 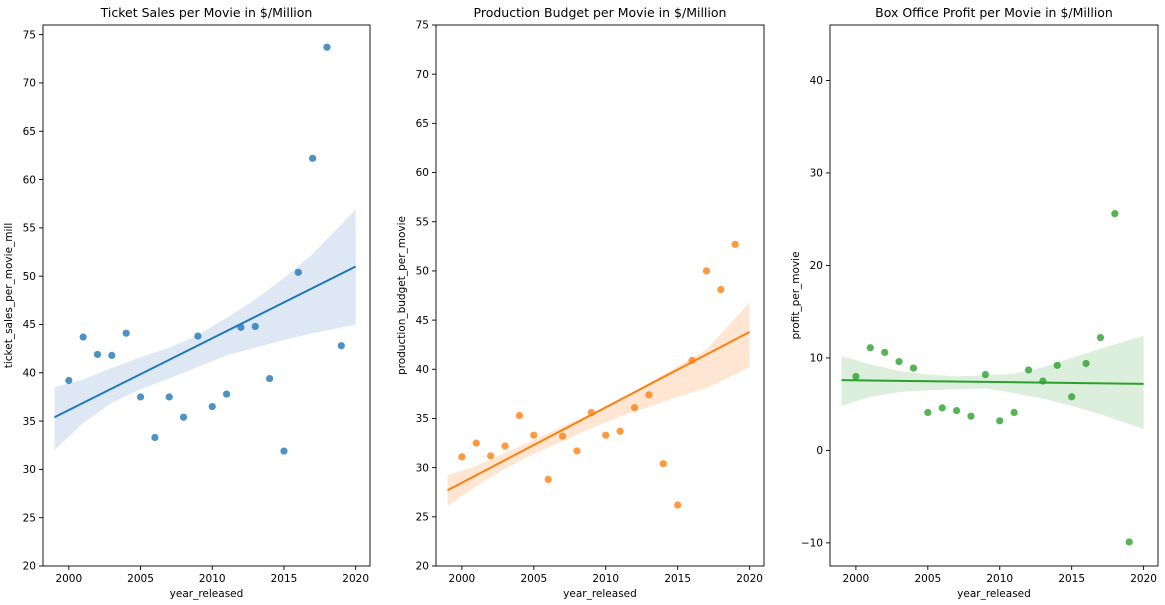 I want to click on y-tick-label: 10, so click(x=816, y=359).